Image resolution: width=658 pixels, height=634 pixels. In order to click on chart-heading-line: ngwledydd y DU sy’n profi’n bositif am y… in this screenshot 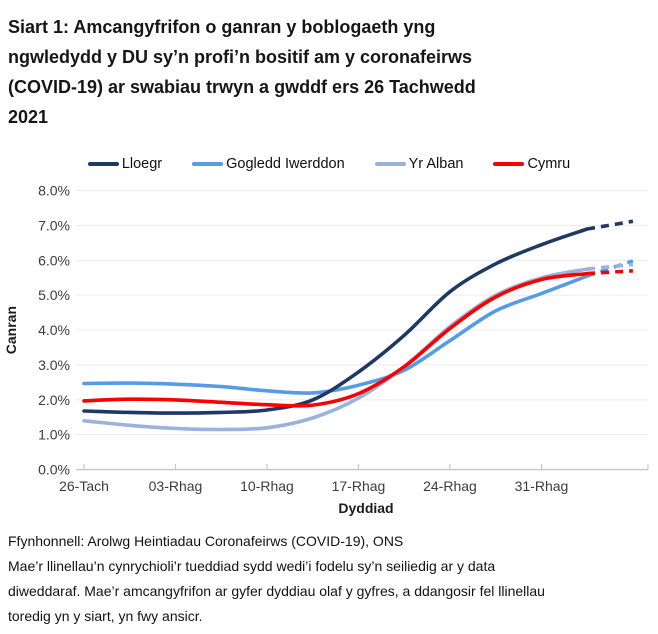, I will do `click(240, 57)`.